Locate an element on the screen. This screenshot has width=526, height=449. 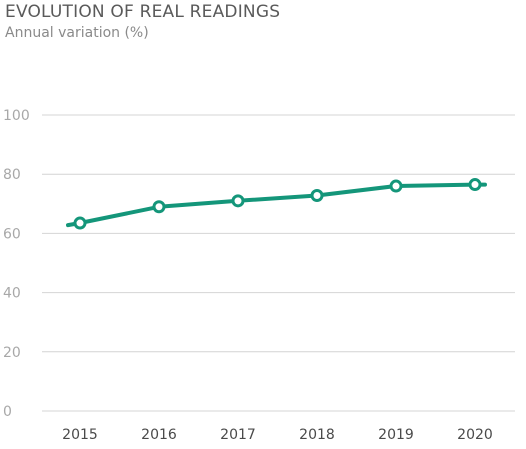
y-tick-label: 60 is located at coordinates (12, 234).